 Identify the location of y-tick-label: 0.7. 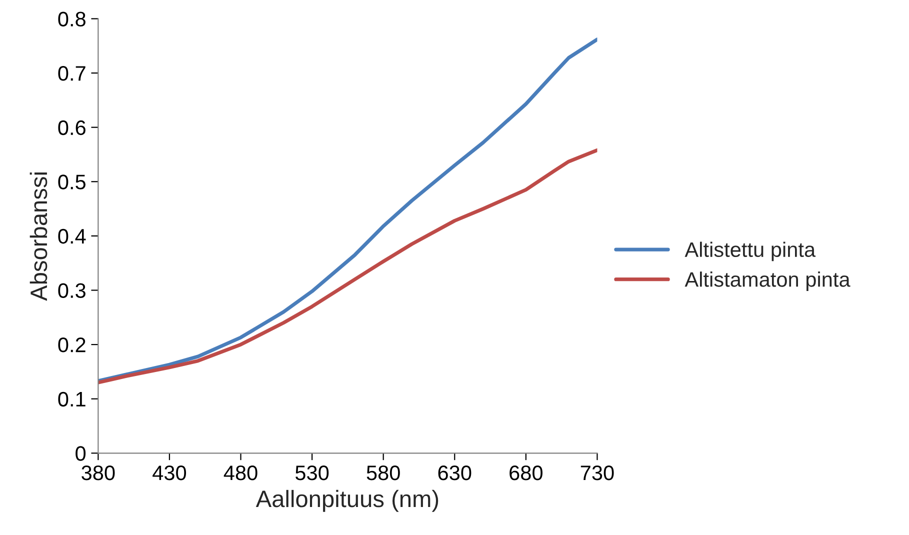
(72, 73).